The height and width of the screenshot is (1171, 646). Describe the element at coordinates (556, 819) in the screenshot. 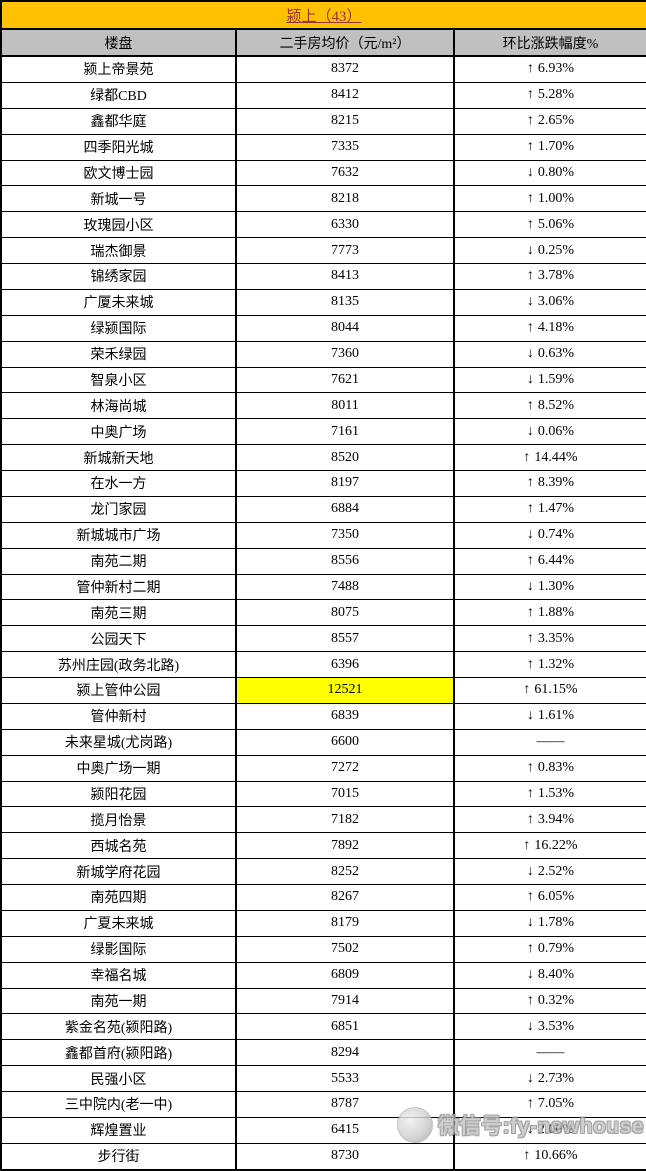

I see `change-value: 3.94%` at that location.